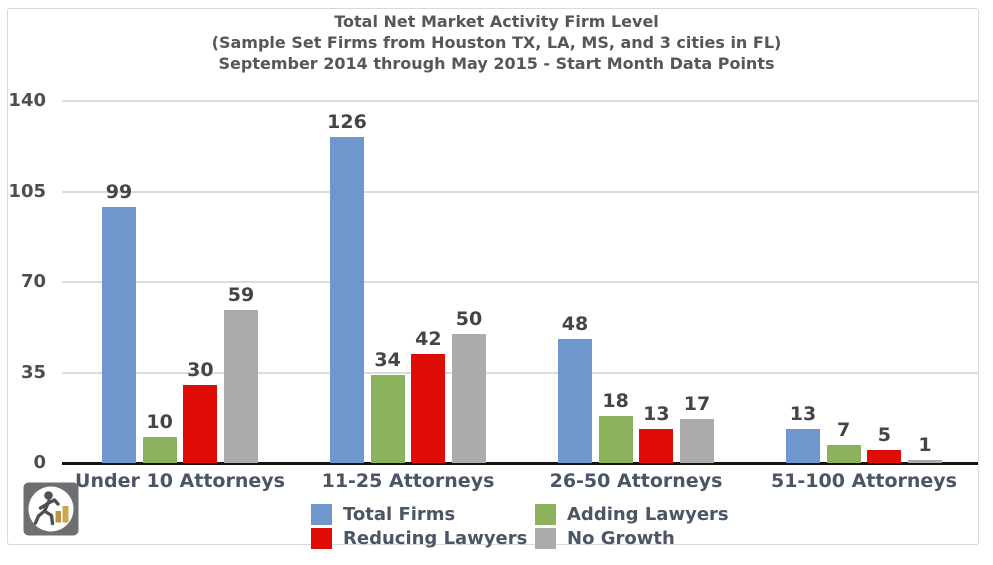 The image size is (993, 565). What do you see at coordinates (27, 100) in the screenshot?
I see `y-axis-tick-label-140: 140` at bounding box center [27, 100].